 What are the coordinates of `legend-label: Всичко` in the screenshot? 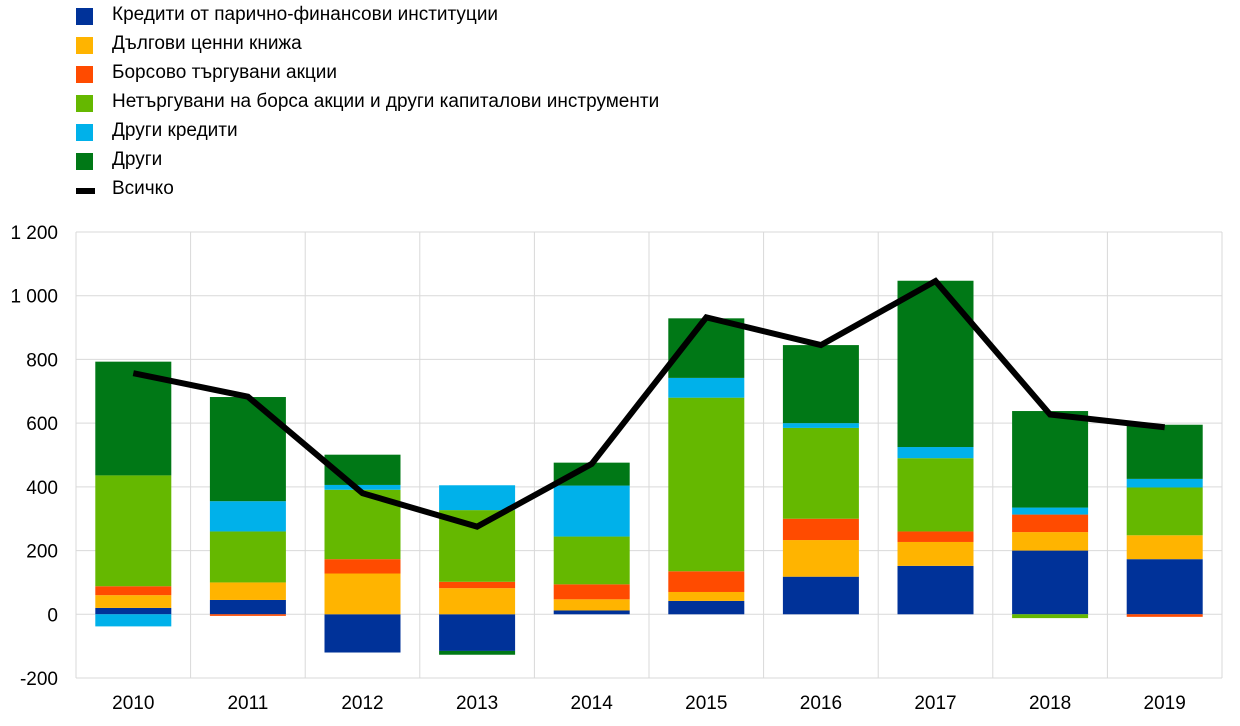 It's located at (143, 188).